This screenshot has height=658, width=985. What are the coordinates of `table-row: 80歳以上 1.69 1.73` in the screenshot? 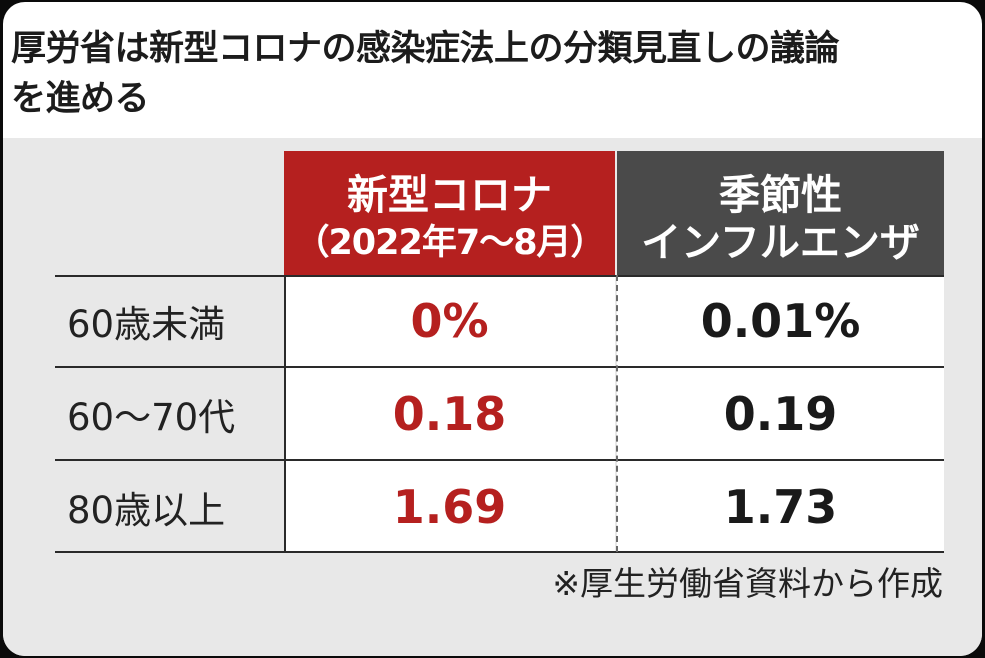 It's located at (499, 506).